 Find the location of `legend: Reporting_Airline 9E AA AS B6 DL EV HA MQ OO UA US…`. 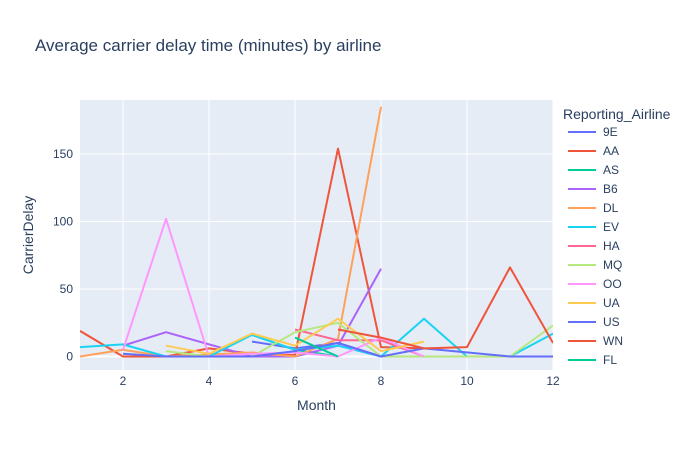

legend: Reporting_Airline 9E AA AS B6 DL EV HA MQ OO UA US… is located at coordinates (617, 236).